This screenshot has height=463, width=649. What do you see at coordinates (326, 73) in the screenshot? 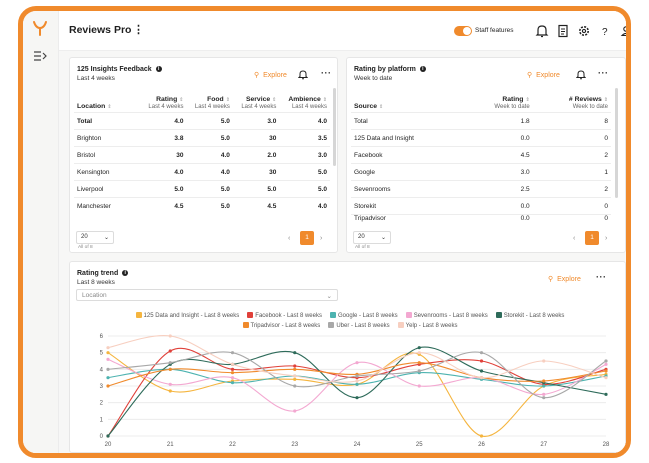
I see `feedback-more-icon: ···` at bounding box center [326, 73].